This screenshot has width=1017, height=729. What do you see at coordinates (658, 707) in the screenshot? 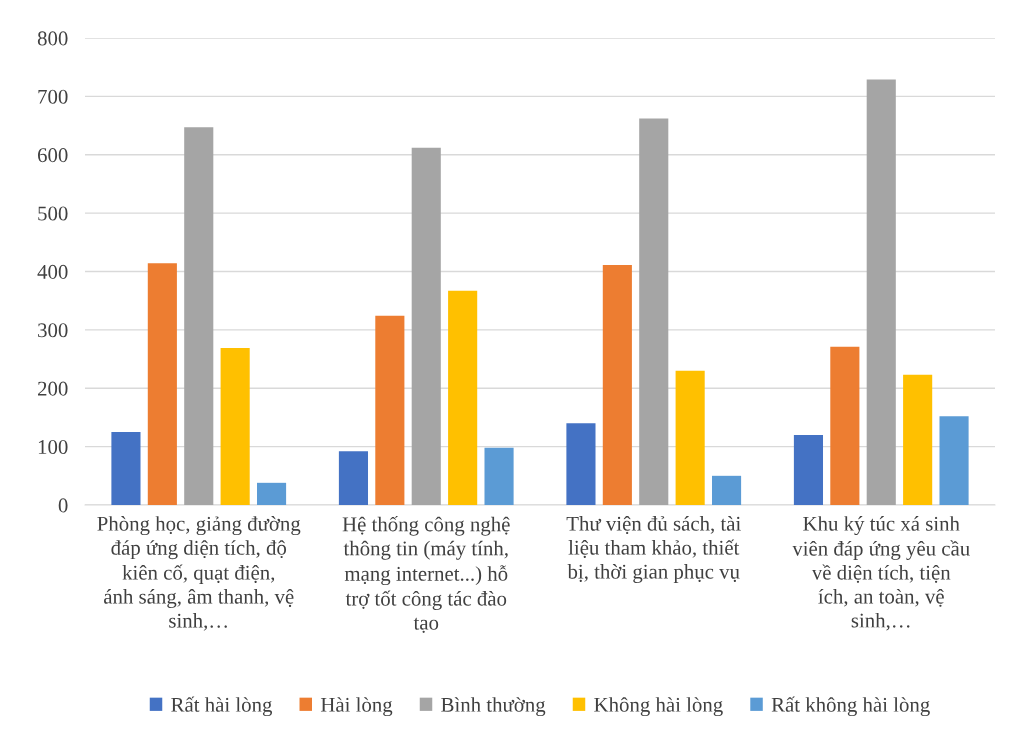
I see `legend-label: Không hài lòng` at bounding box center [658, 707].